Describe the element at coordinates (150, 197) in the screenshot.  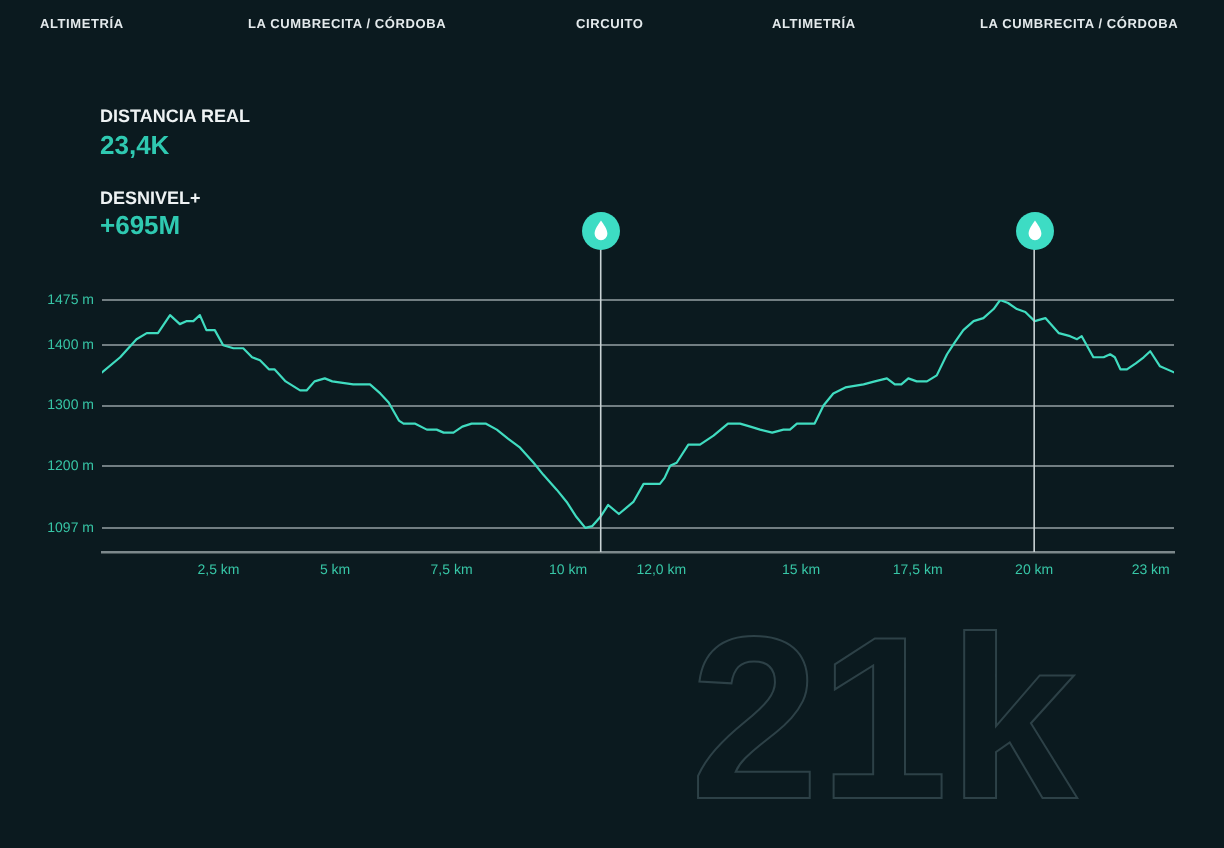
I see `text: DESNIVEL+` at that location.